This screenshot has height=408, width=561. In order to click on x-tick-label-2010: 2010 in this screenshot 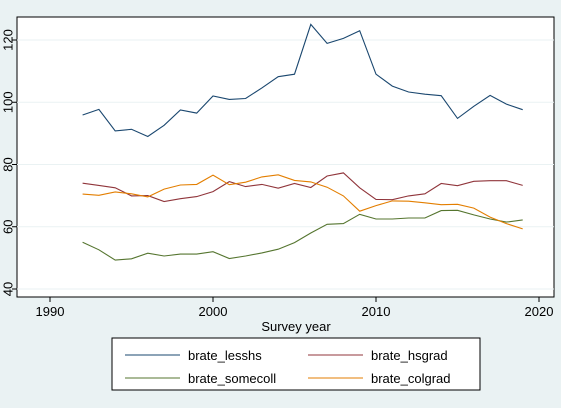, I will do `click(376, 311)`.